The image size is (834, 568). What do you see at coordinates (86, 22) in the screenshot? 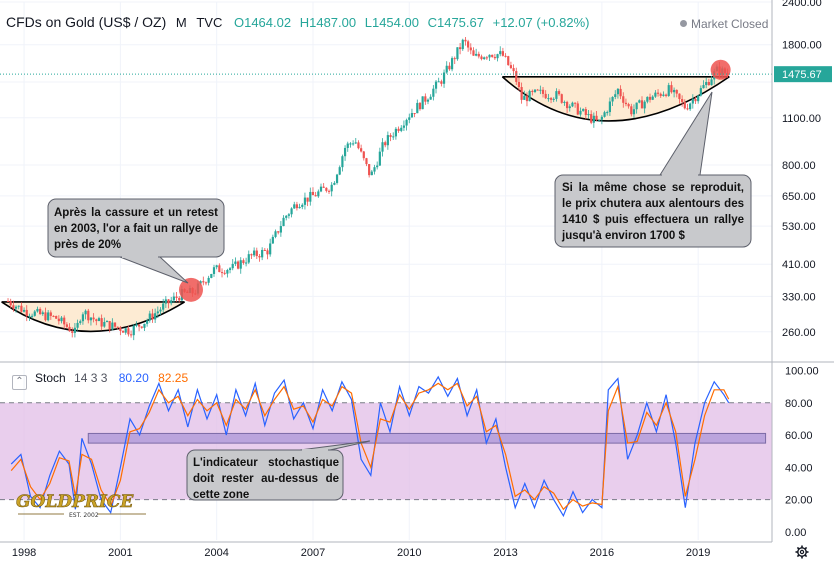
I see `symbol-title: CFDs on Gold (US$ / OZ)` at bounding box center [86, 22].